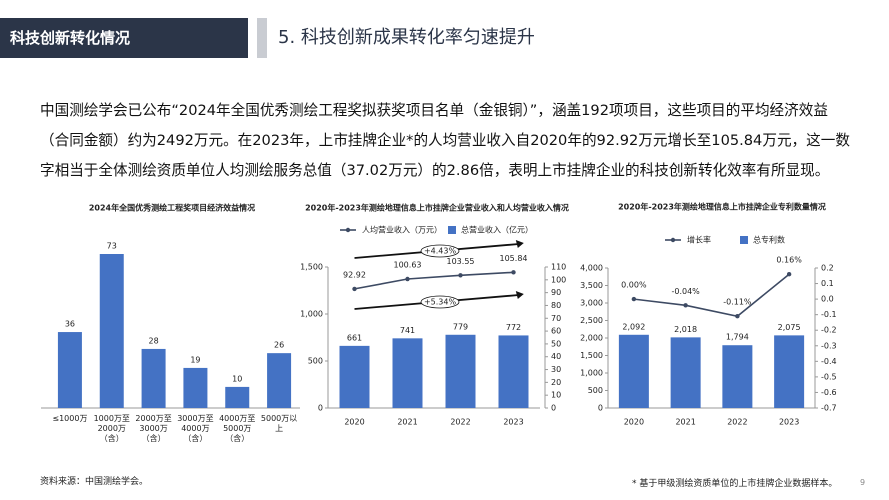 Image resolution: width=889 pixels, height=500 pixels. Describe the element at coordinates (279, 423) in the screenshot. I see `x-tick-label: 5000万以上` at that location.